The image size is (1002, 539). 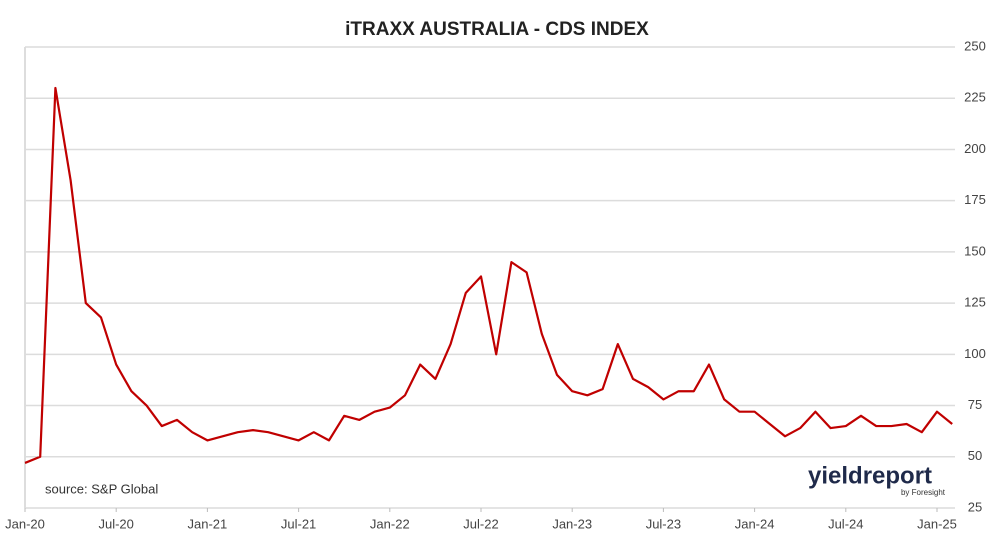 I want to click on x-tick-label: Jul-22, so click(x=480, y=523).